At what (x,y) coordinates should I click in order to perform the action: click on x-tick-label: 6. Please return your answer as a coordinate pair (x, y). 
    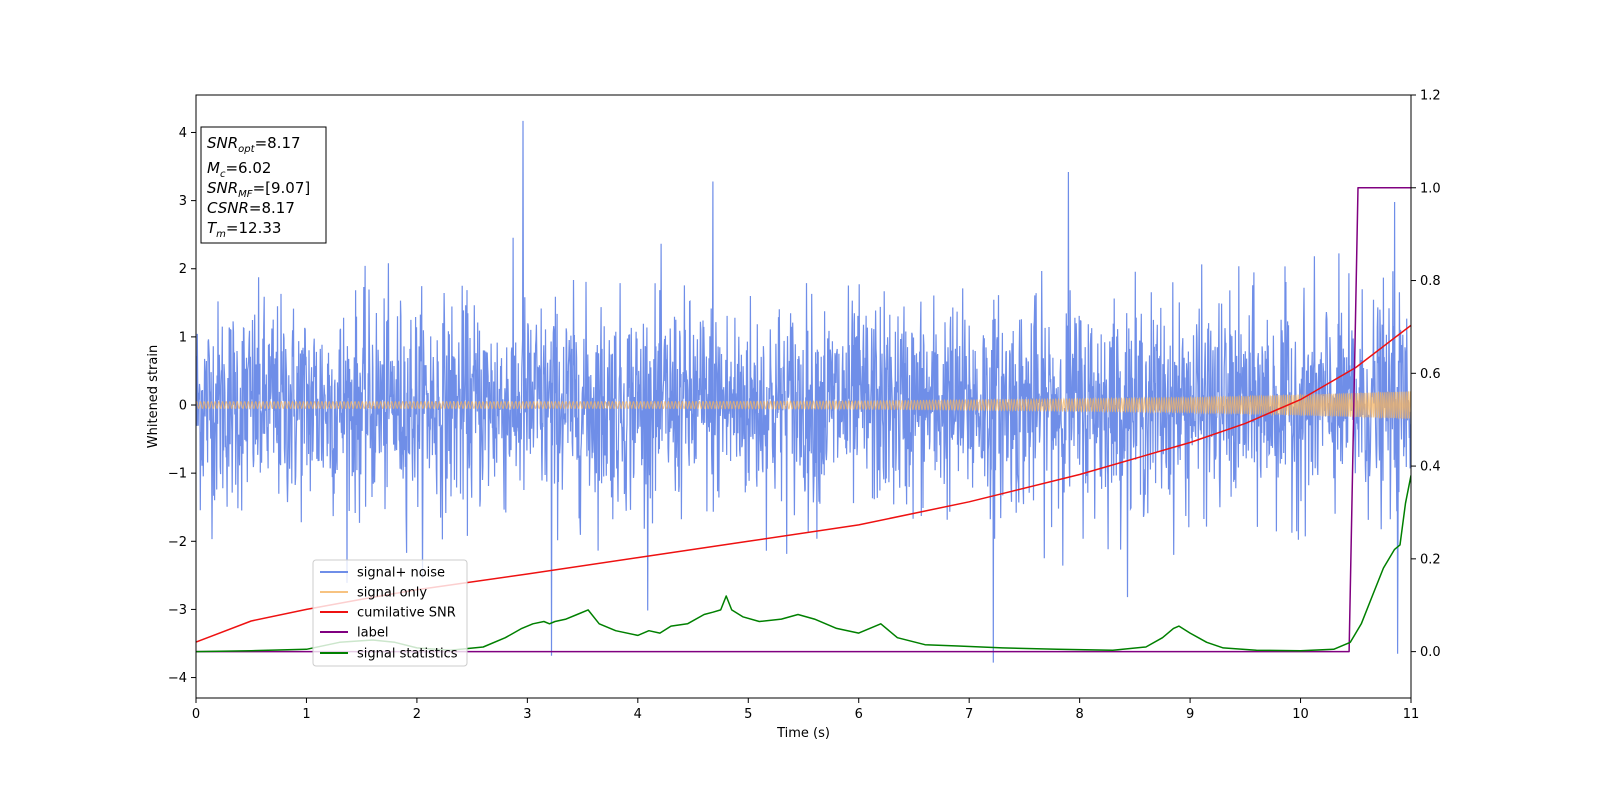
    Looking at the image, I should click on (859, 714).